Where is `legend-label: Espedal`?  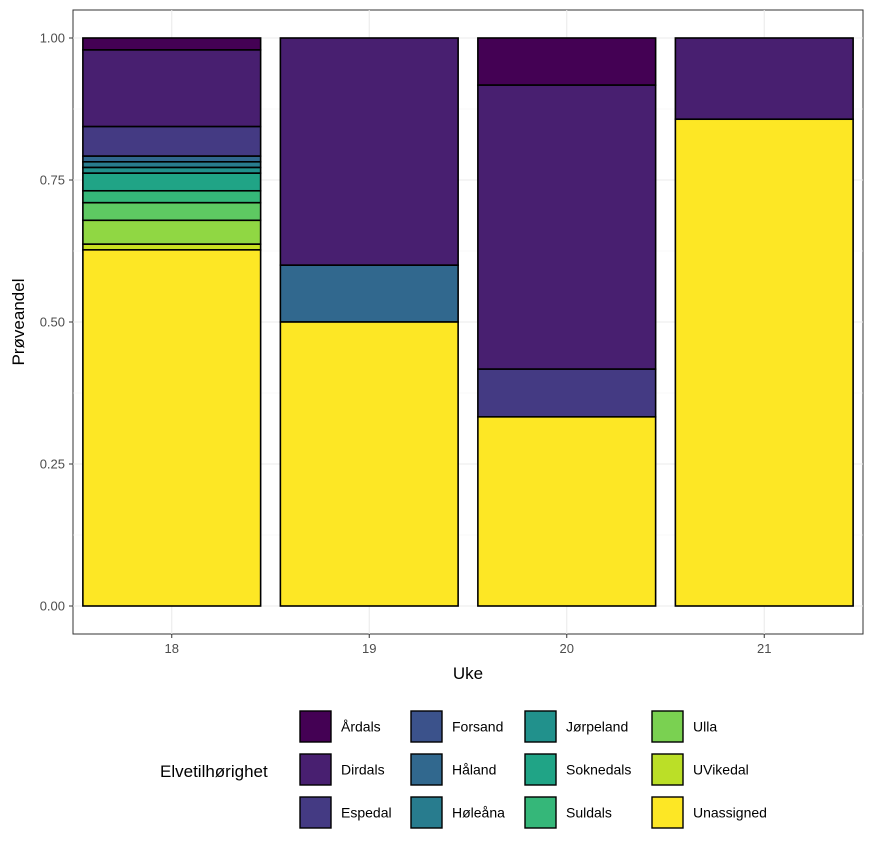 legend-label: Espedal is located at coordinates (366, 813).